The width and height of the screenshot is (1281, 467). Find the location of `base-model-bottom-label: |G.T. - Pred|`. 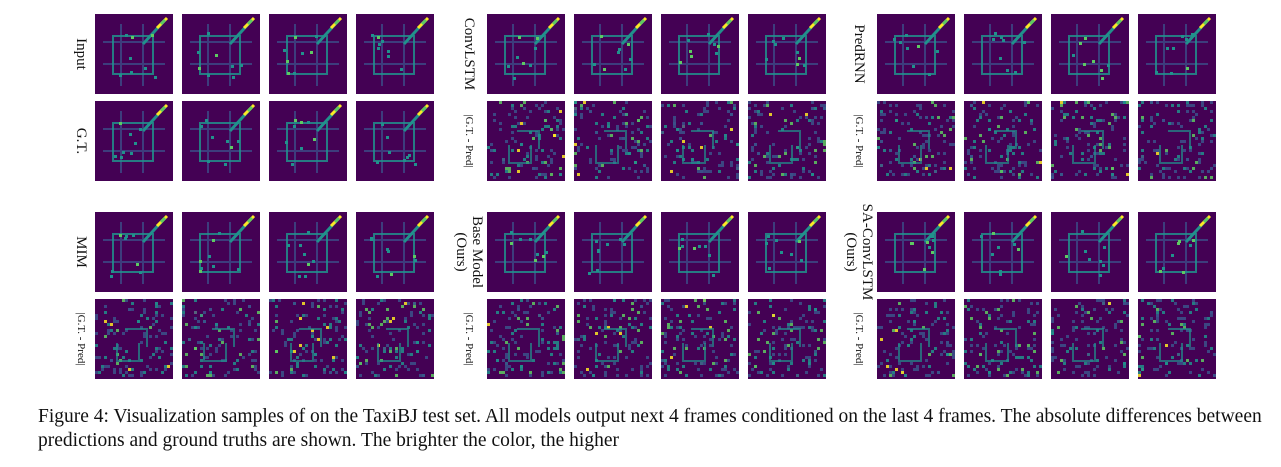

base-model-bottom-label: |G.T. - Pred| is located at coordinates (468, 339).